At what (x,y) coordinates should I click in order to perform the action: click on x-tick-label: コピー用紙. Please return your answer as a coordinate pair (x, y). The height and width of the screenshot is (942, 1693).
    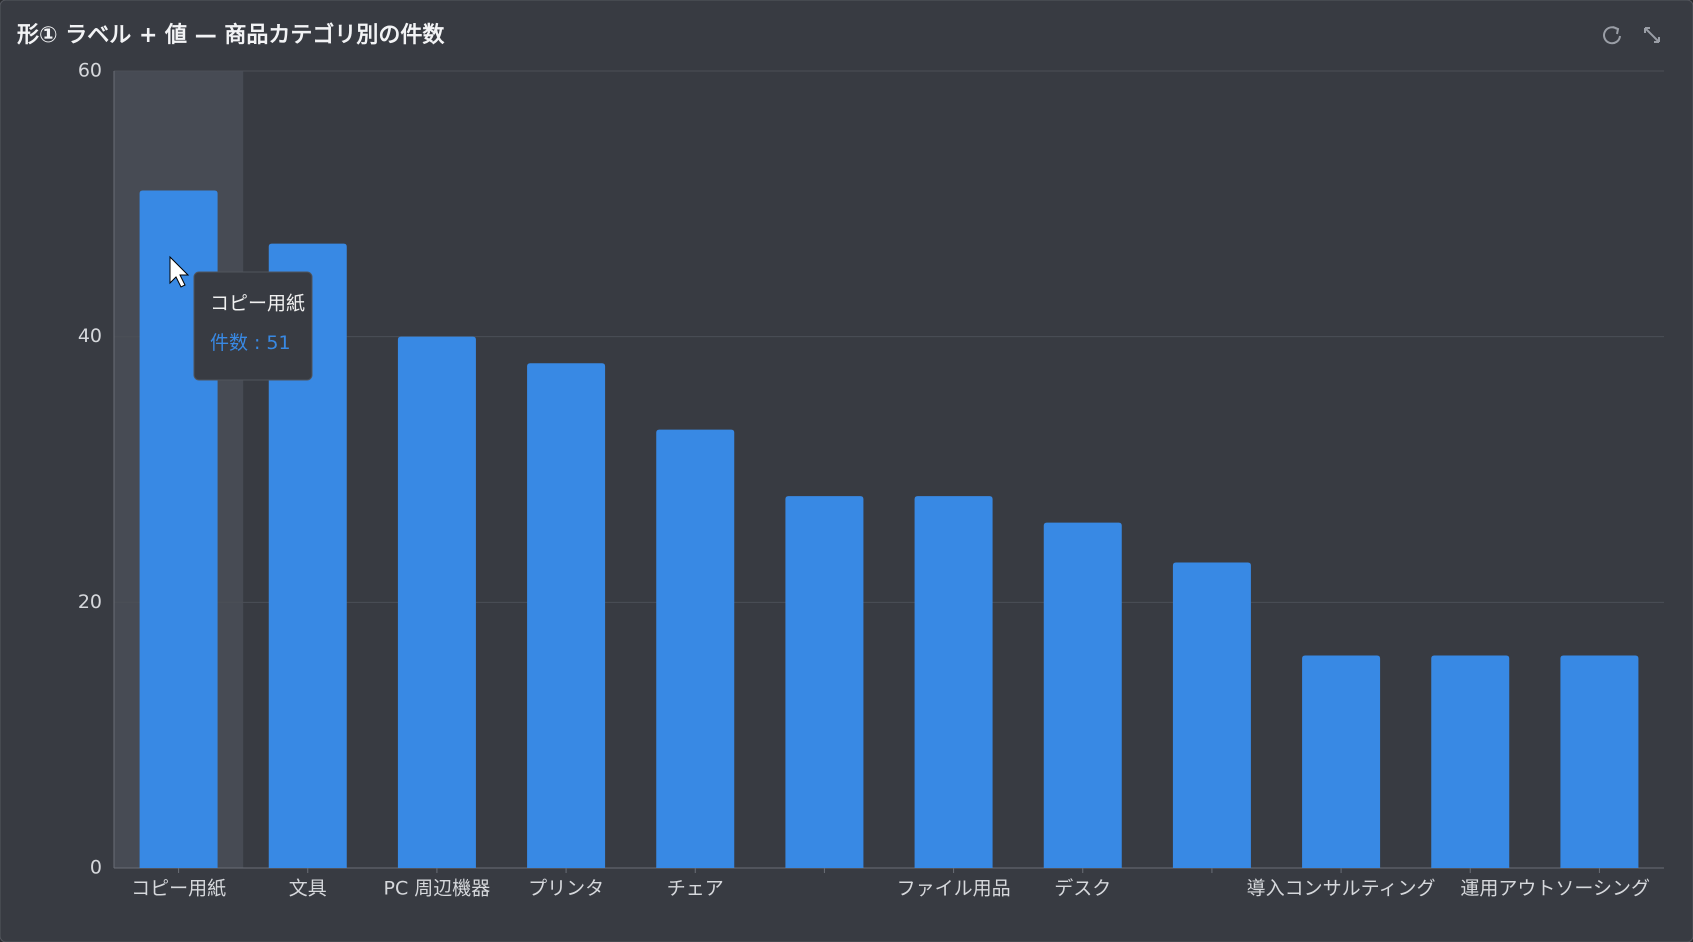
    Looking at the image, I should click on (178, 889).